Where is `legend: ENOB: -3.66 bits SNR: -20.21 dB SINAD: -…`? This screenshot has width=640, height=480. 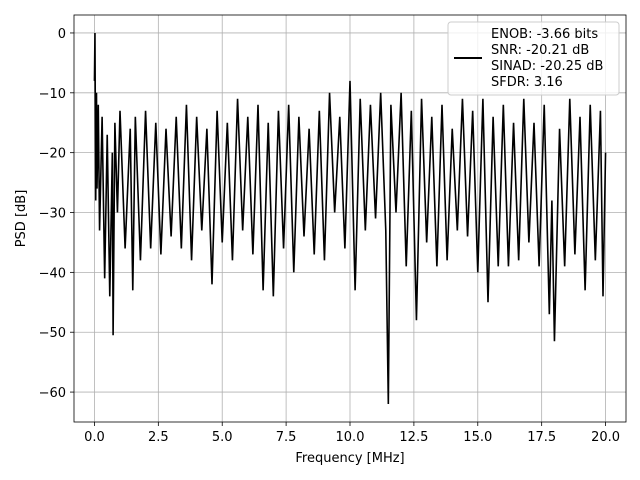 legend: ENOB: -3.66 bits SNR: -20.21 dB SINAD: -… is located at coordinates (533, 58).